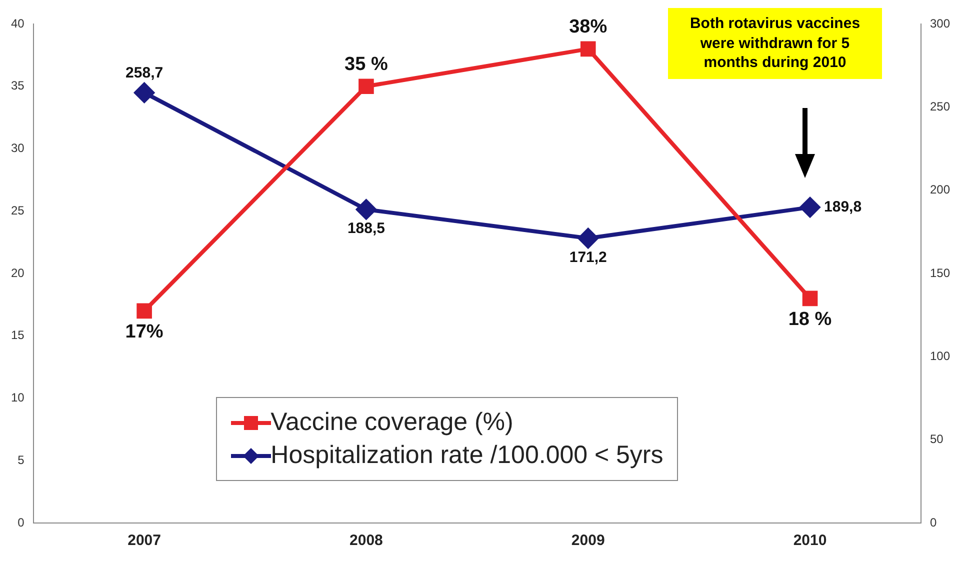 This screenshot has width=961, height=563. Describe the element at coordinates (933, 522) in the screenshot. I see `y2-tick-label: 0` at that location.